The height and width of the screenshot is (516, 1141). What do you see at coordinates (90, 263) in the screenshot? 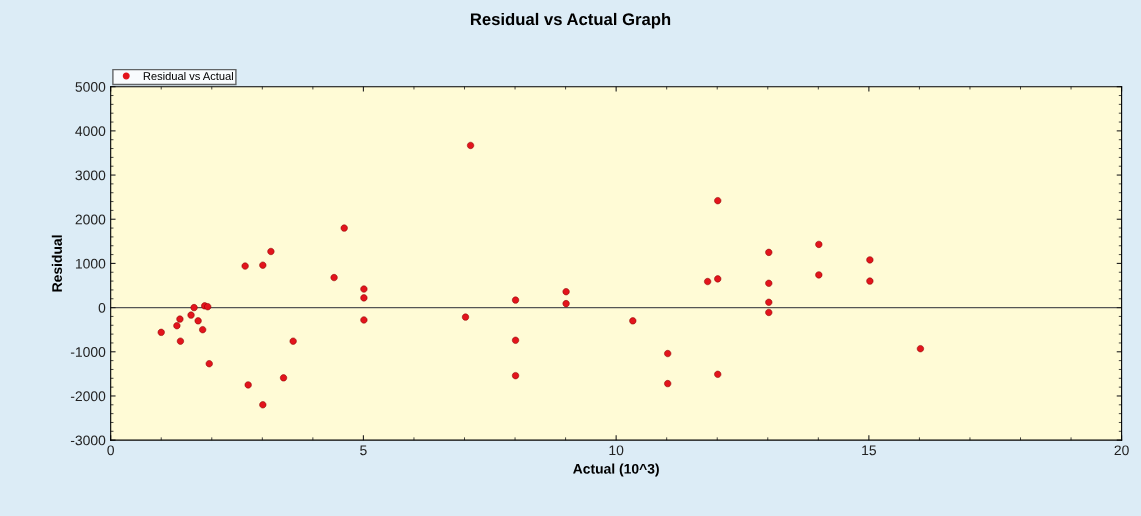
I see `y-tick-label: 1000` at bounding box center [90, 263].